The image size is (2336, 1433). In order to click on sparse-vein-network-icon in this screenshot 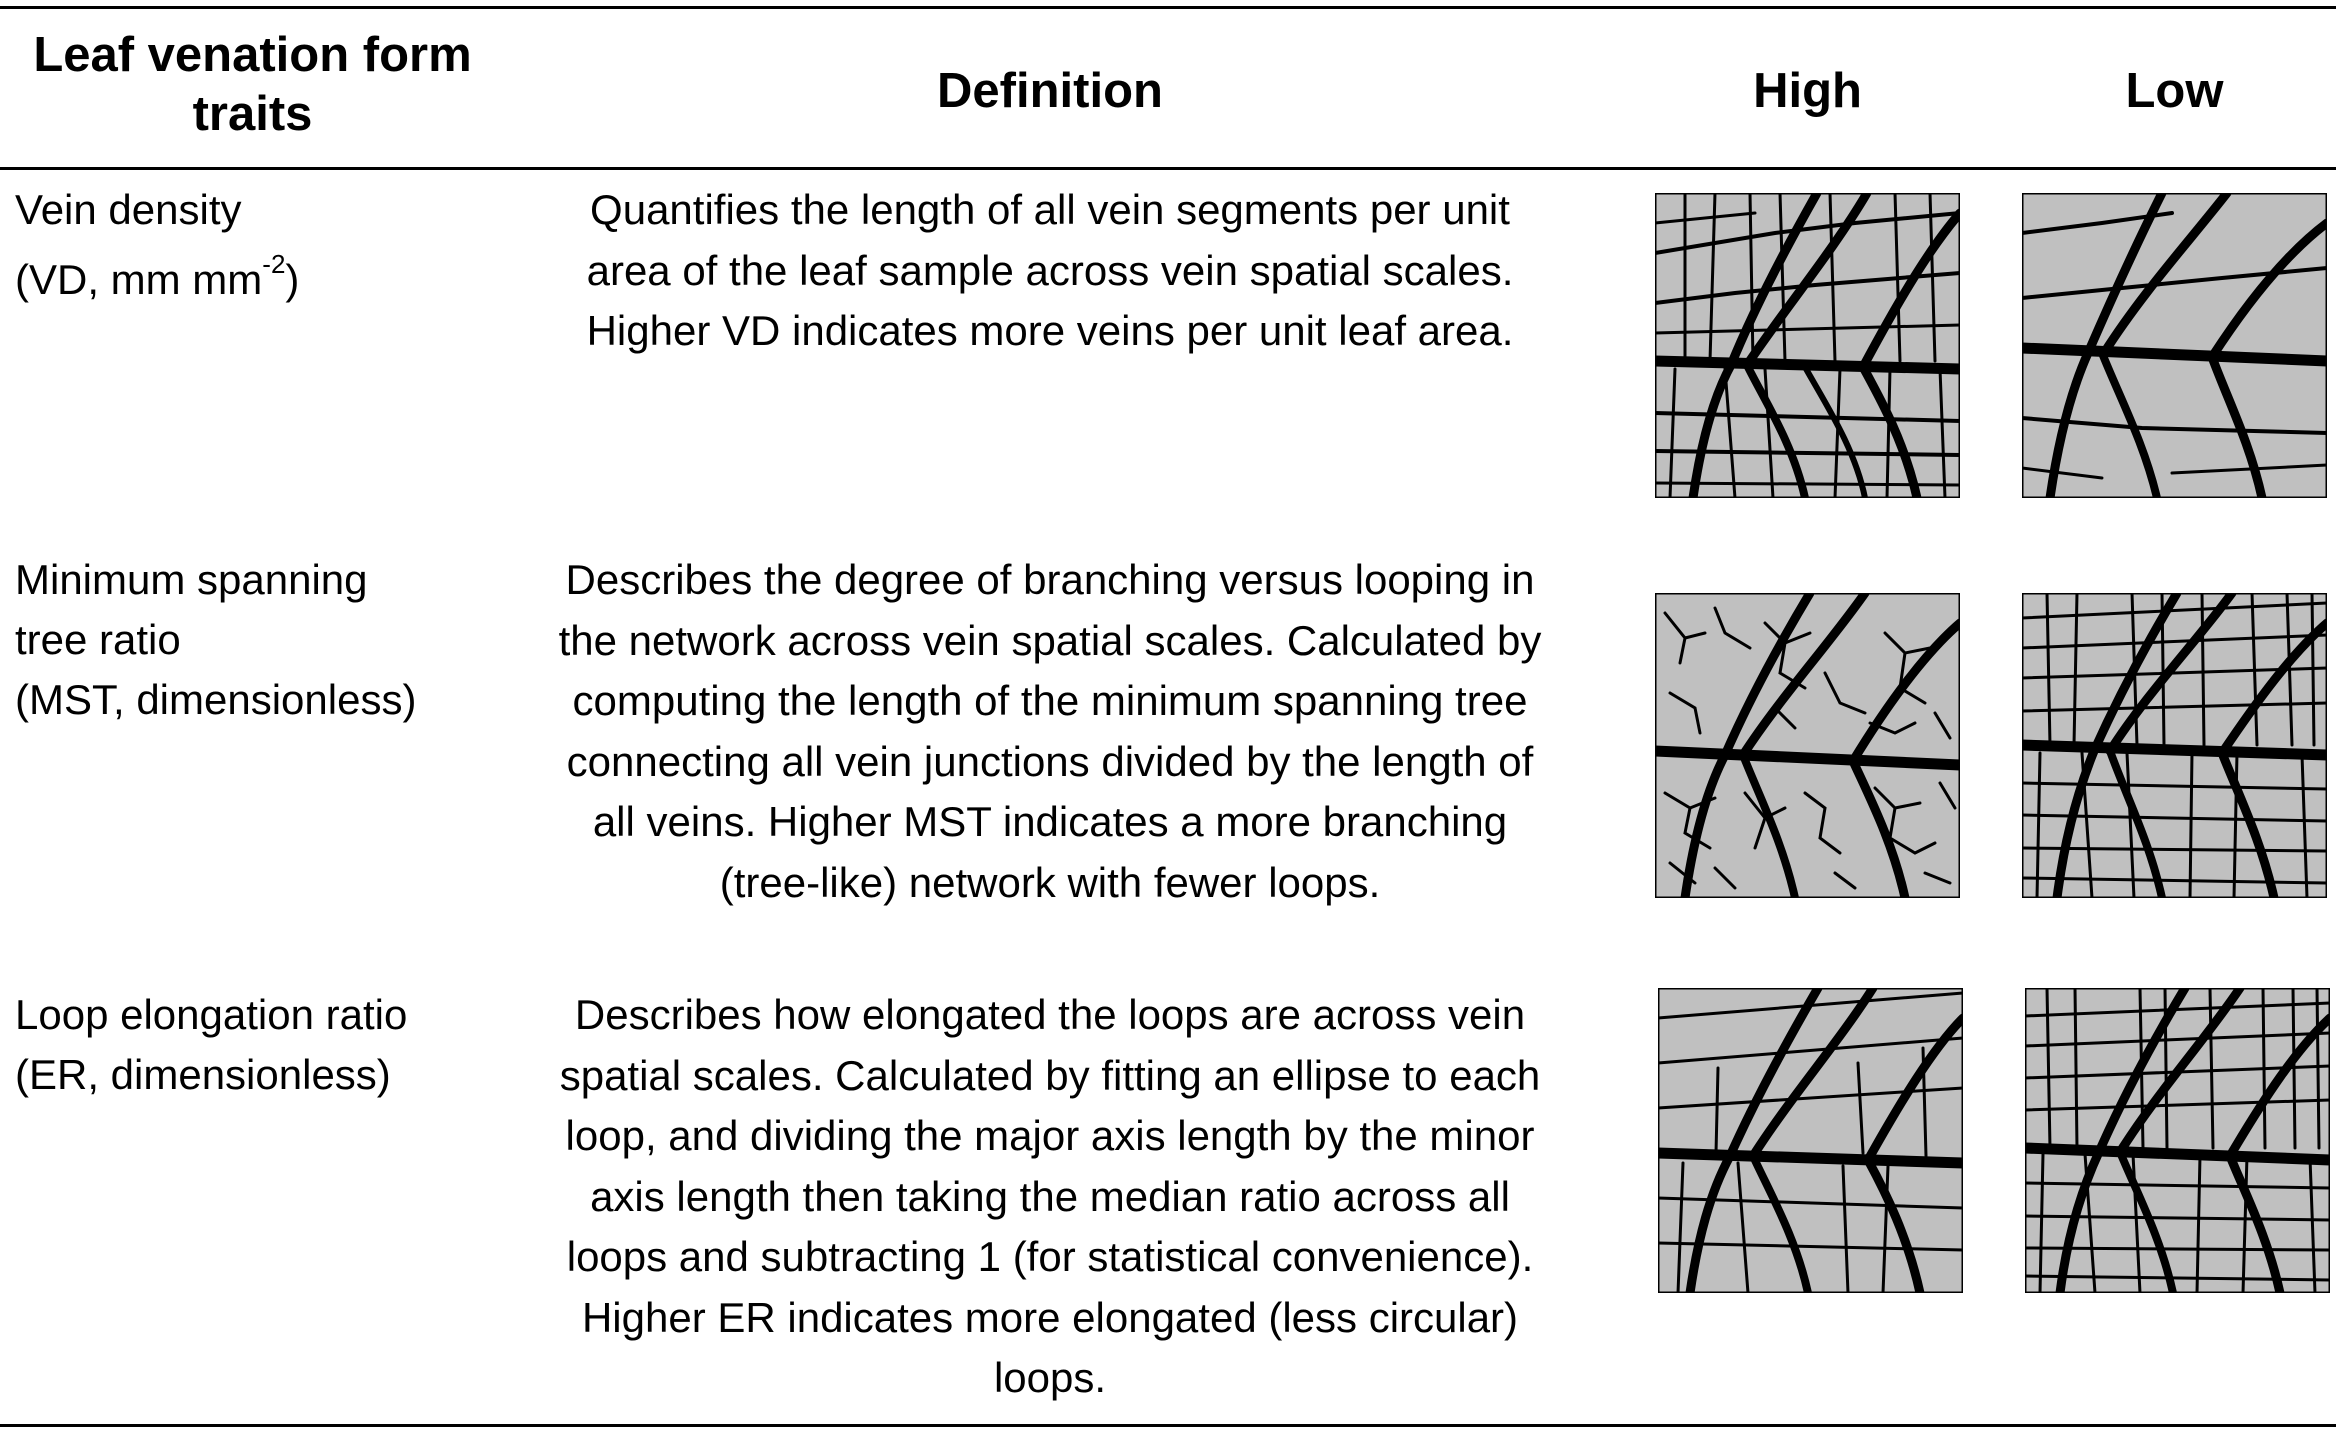, I will do `click(2174, 345)`.